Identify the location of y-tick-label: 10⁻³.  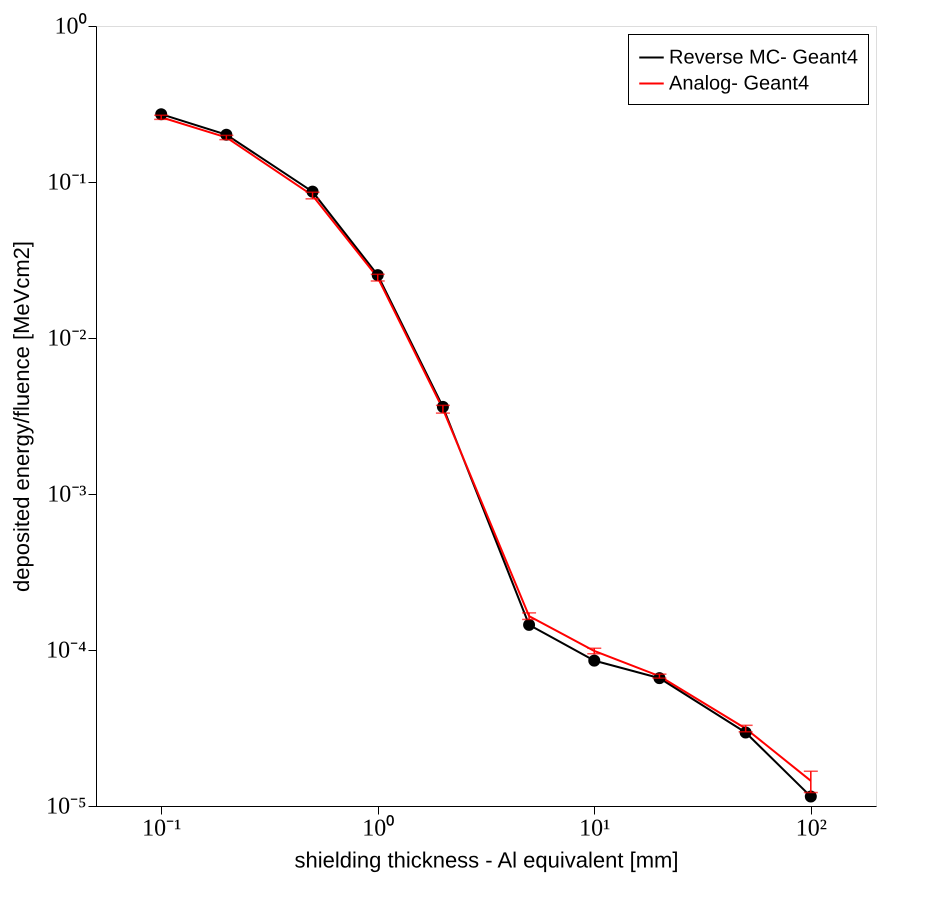
(66, 495).